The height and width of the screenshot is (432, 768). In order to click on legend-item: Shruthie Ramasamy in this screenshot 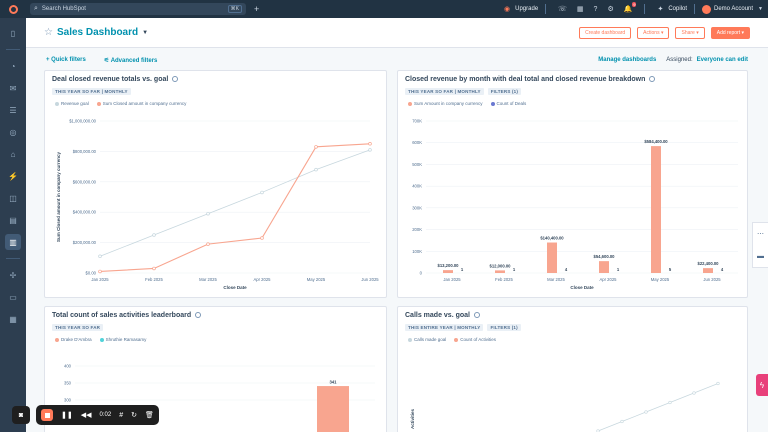, I will do `click(123, 339)`.